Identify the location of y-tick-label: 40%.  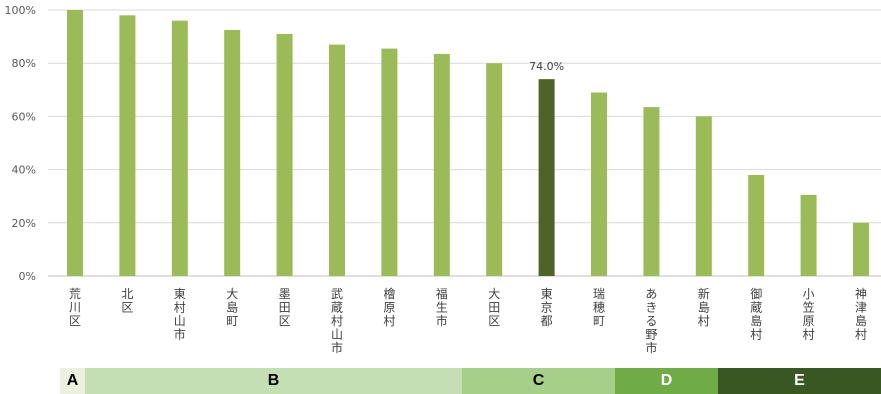
(24, 170).